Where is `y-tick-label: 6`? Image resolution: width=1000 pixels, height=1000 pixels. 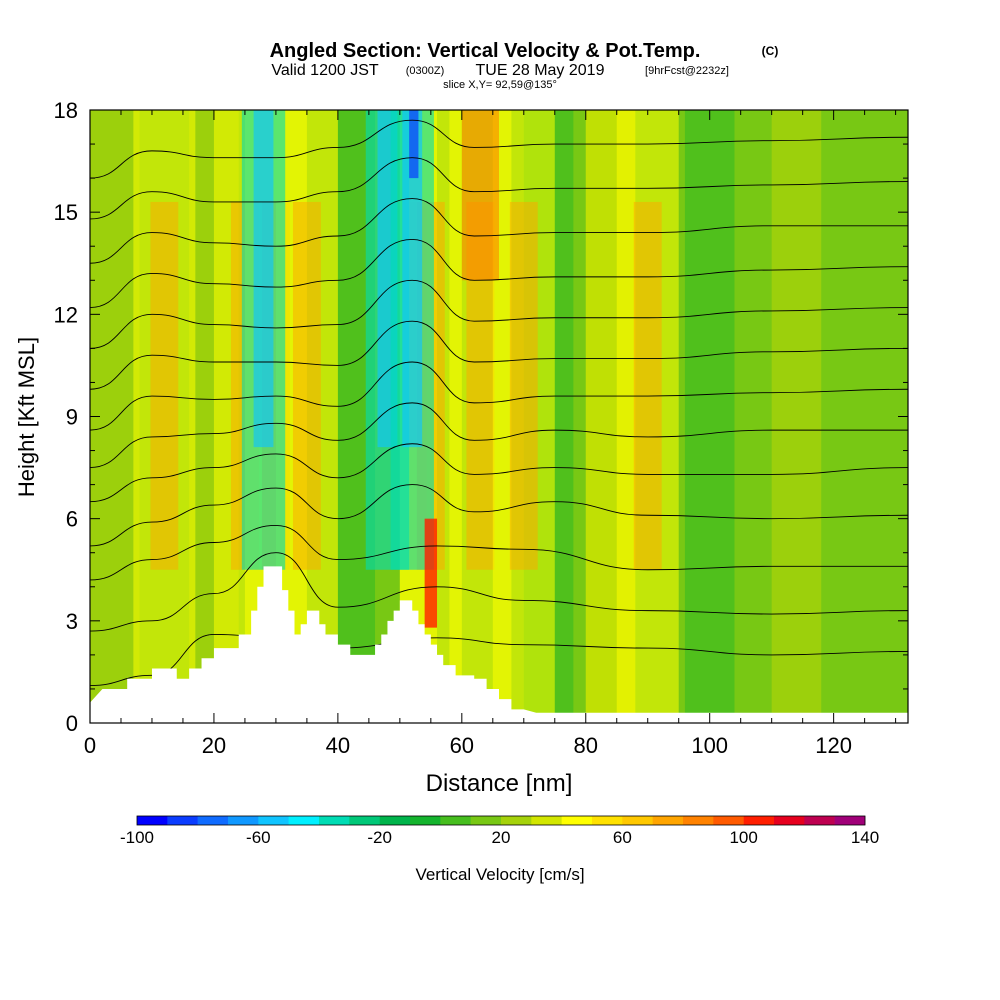
y-tick-label: 6 is located at coordinates (72, 519).